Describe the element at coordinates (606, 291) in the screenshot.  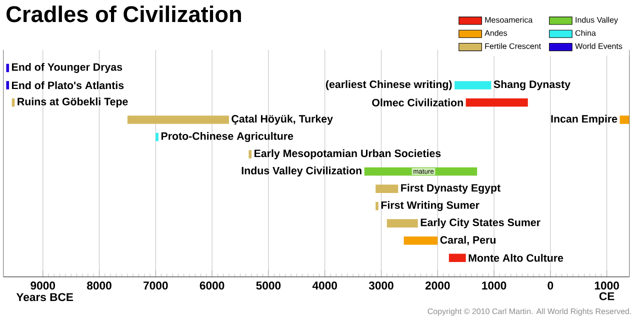
I see `x-tick-label: 1000 CE` at that location.